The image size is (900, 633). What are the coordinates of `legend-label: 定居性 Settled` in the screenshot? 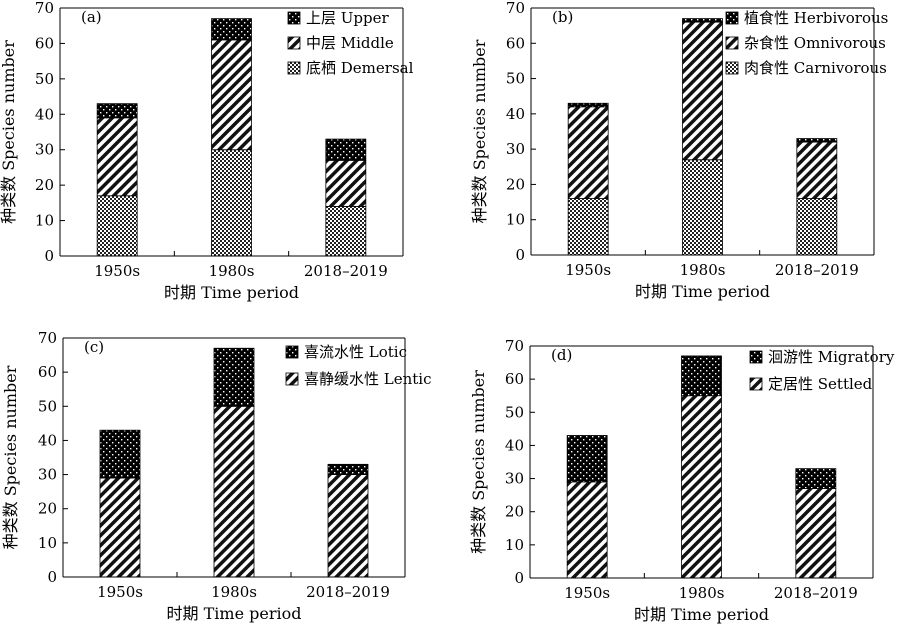 It's located at (820, 384).